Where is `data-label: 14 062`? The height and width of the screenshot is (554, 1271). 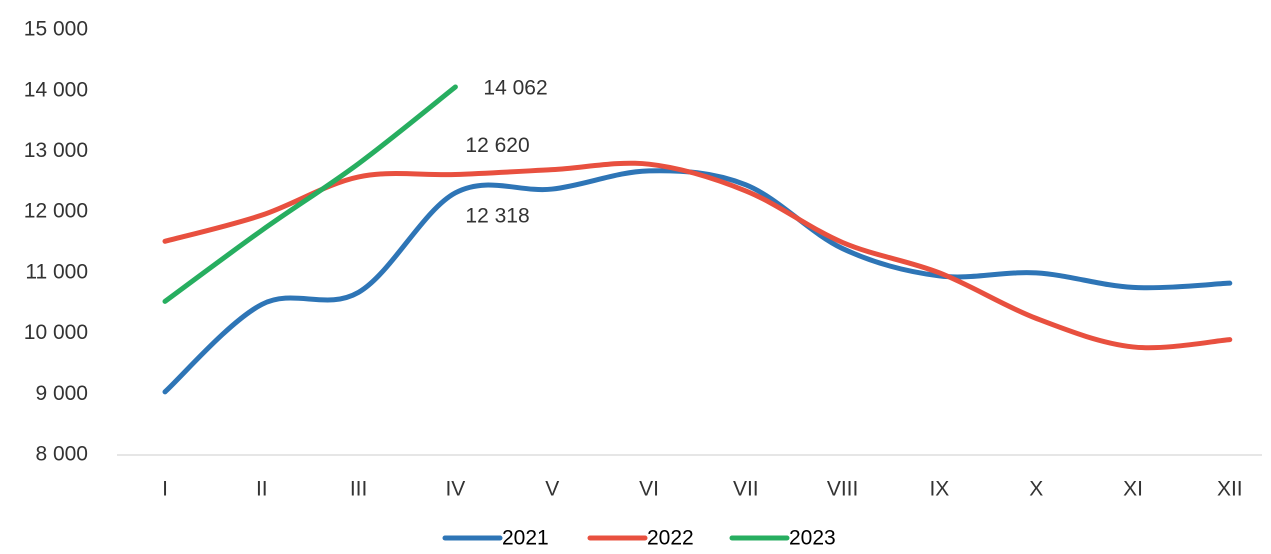
data-label: 14 062 is located at coordinates (515, 87).